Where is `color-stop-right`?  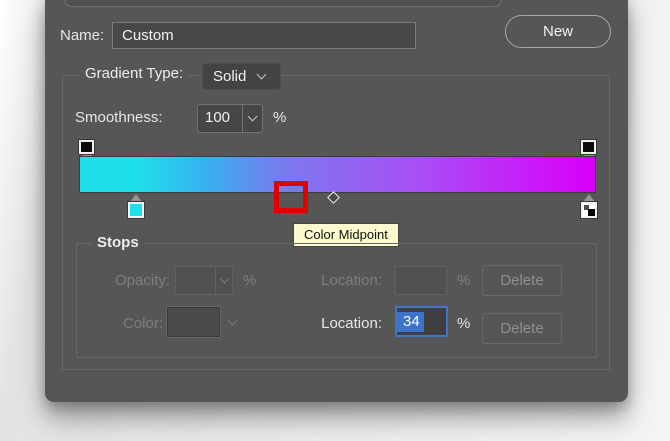 color-stop-right is located at coordinates (588, 206).